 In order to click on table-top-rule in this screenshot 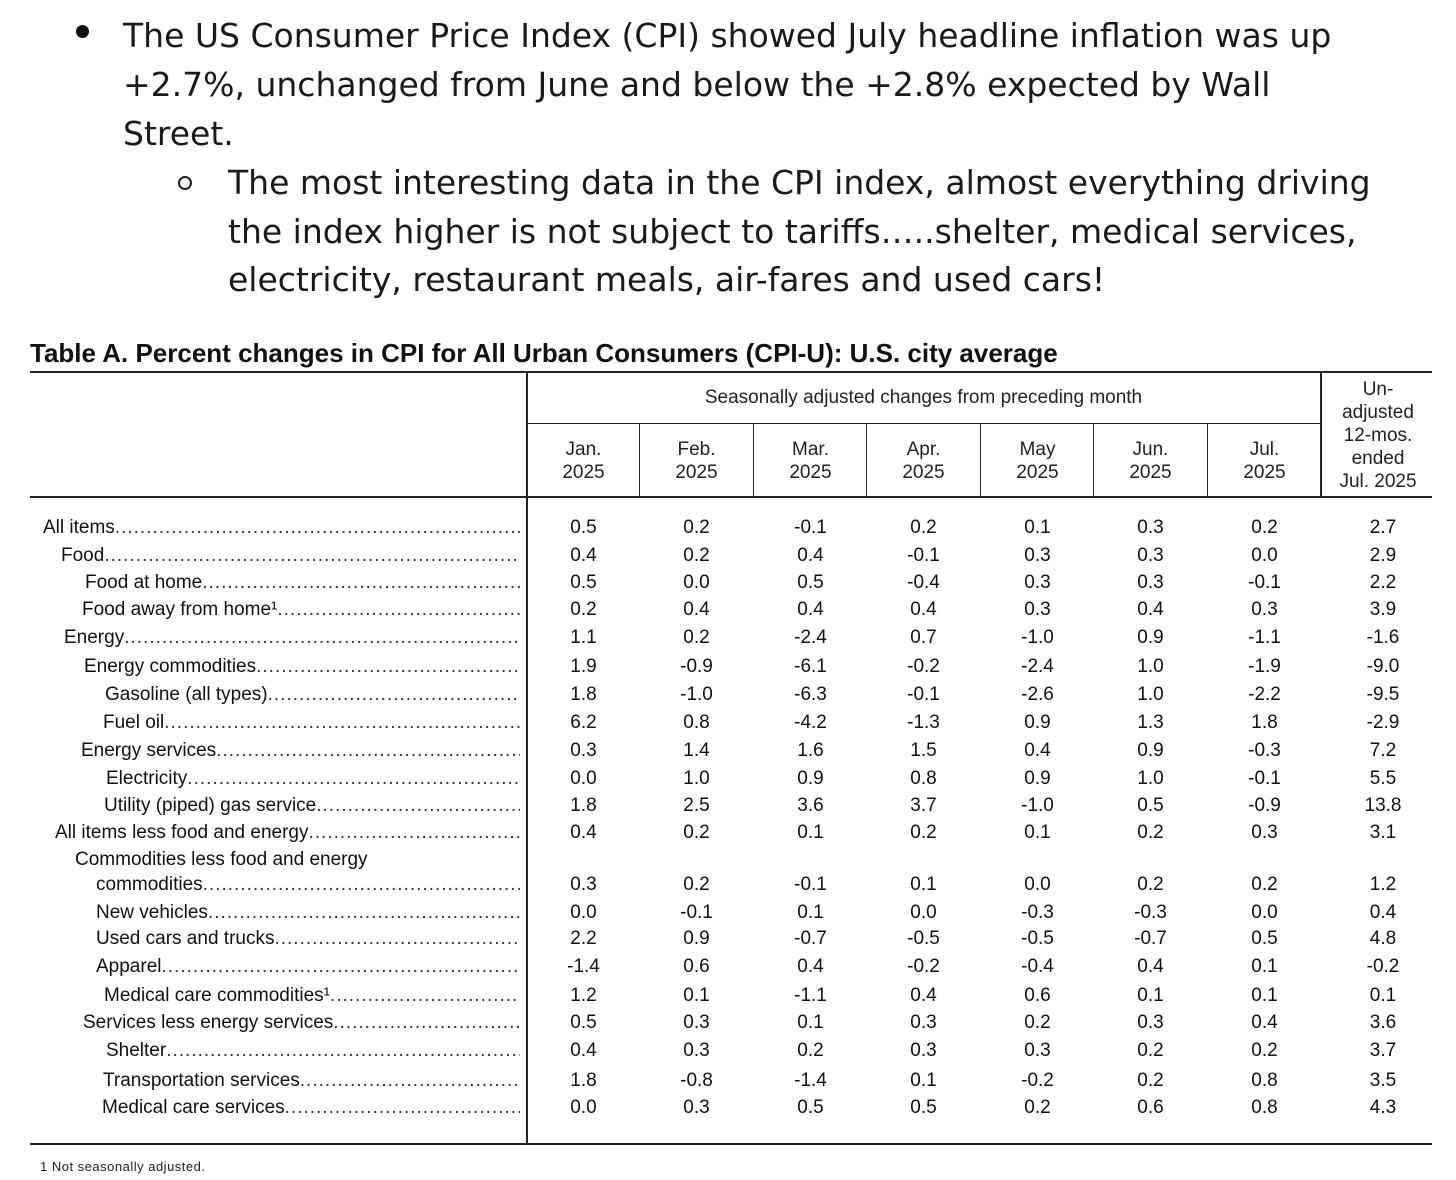, I will do `click(731, 372)`.